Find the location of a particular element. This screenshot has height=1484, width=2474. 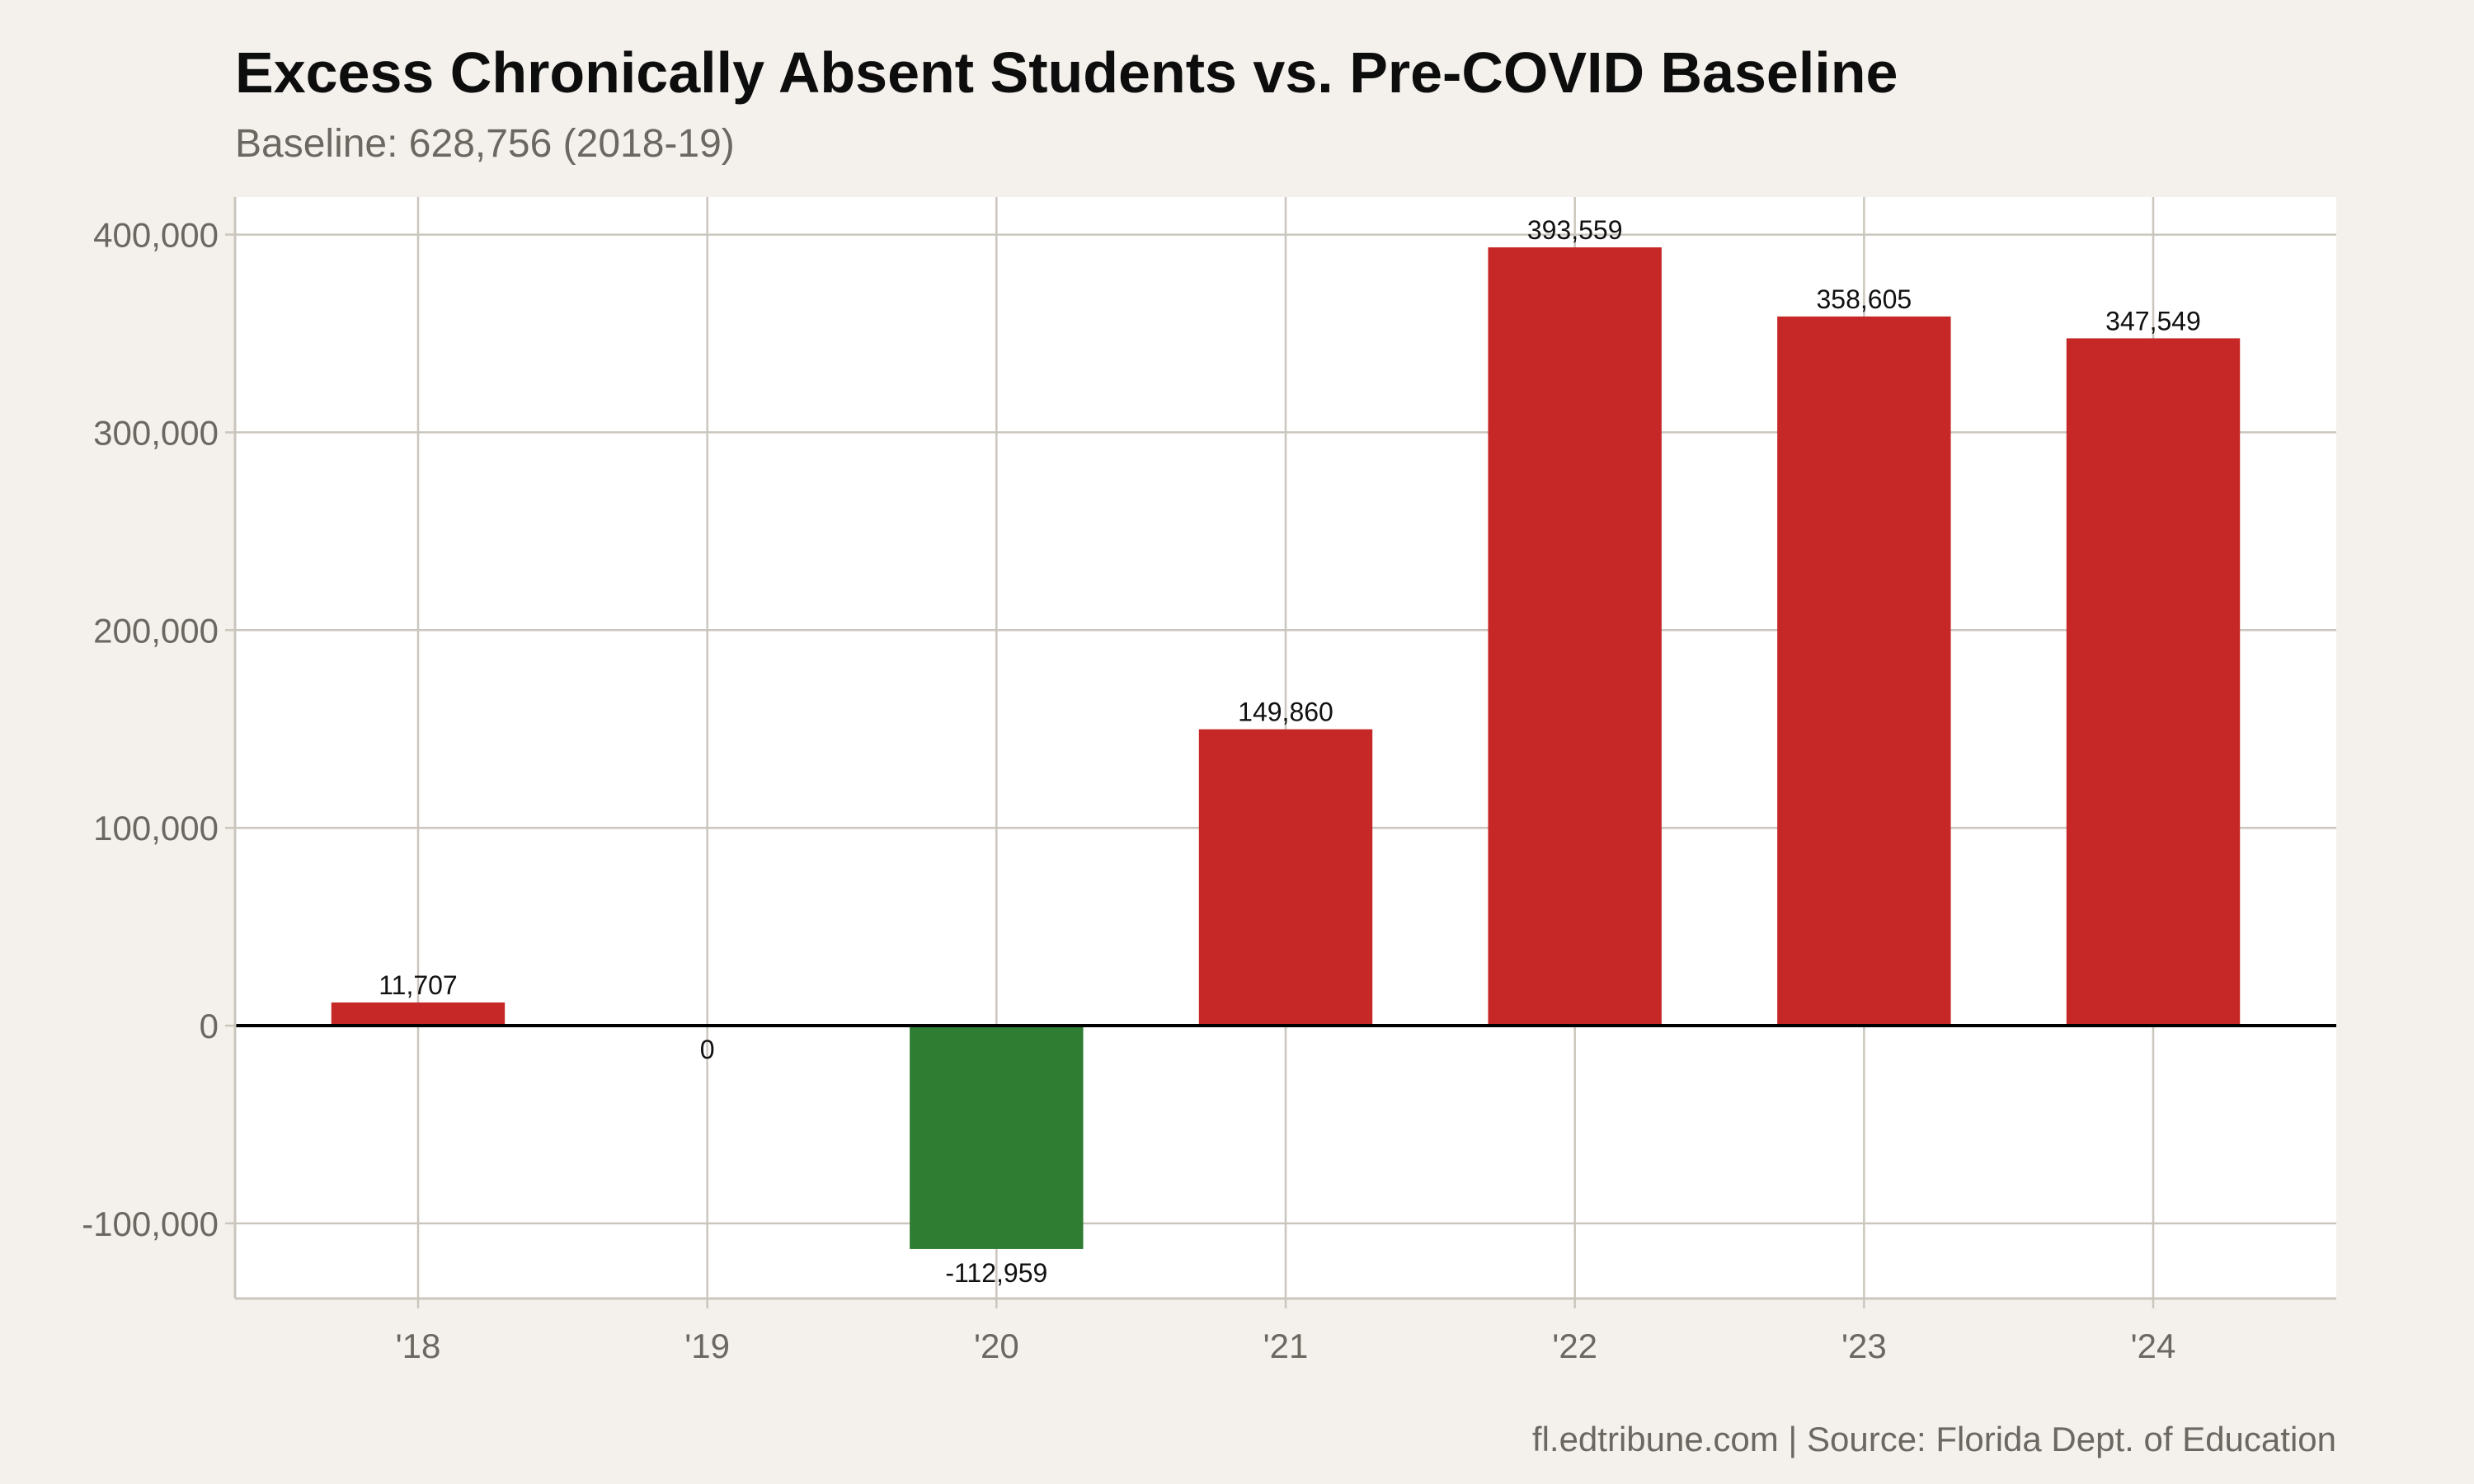

data-label: 0 is located at coordinates (707, 1049).